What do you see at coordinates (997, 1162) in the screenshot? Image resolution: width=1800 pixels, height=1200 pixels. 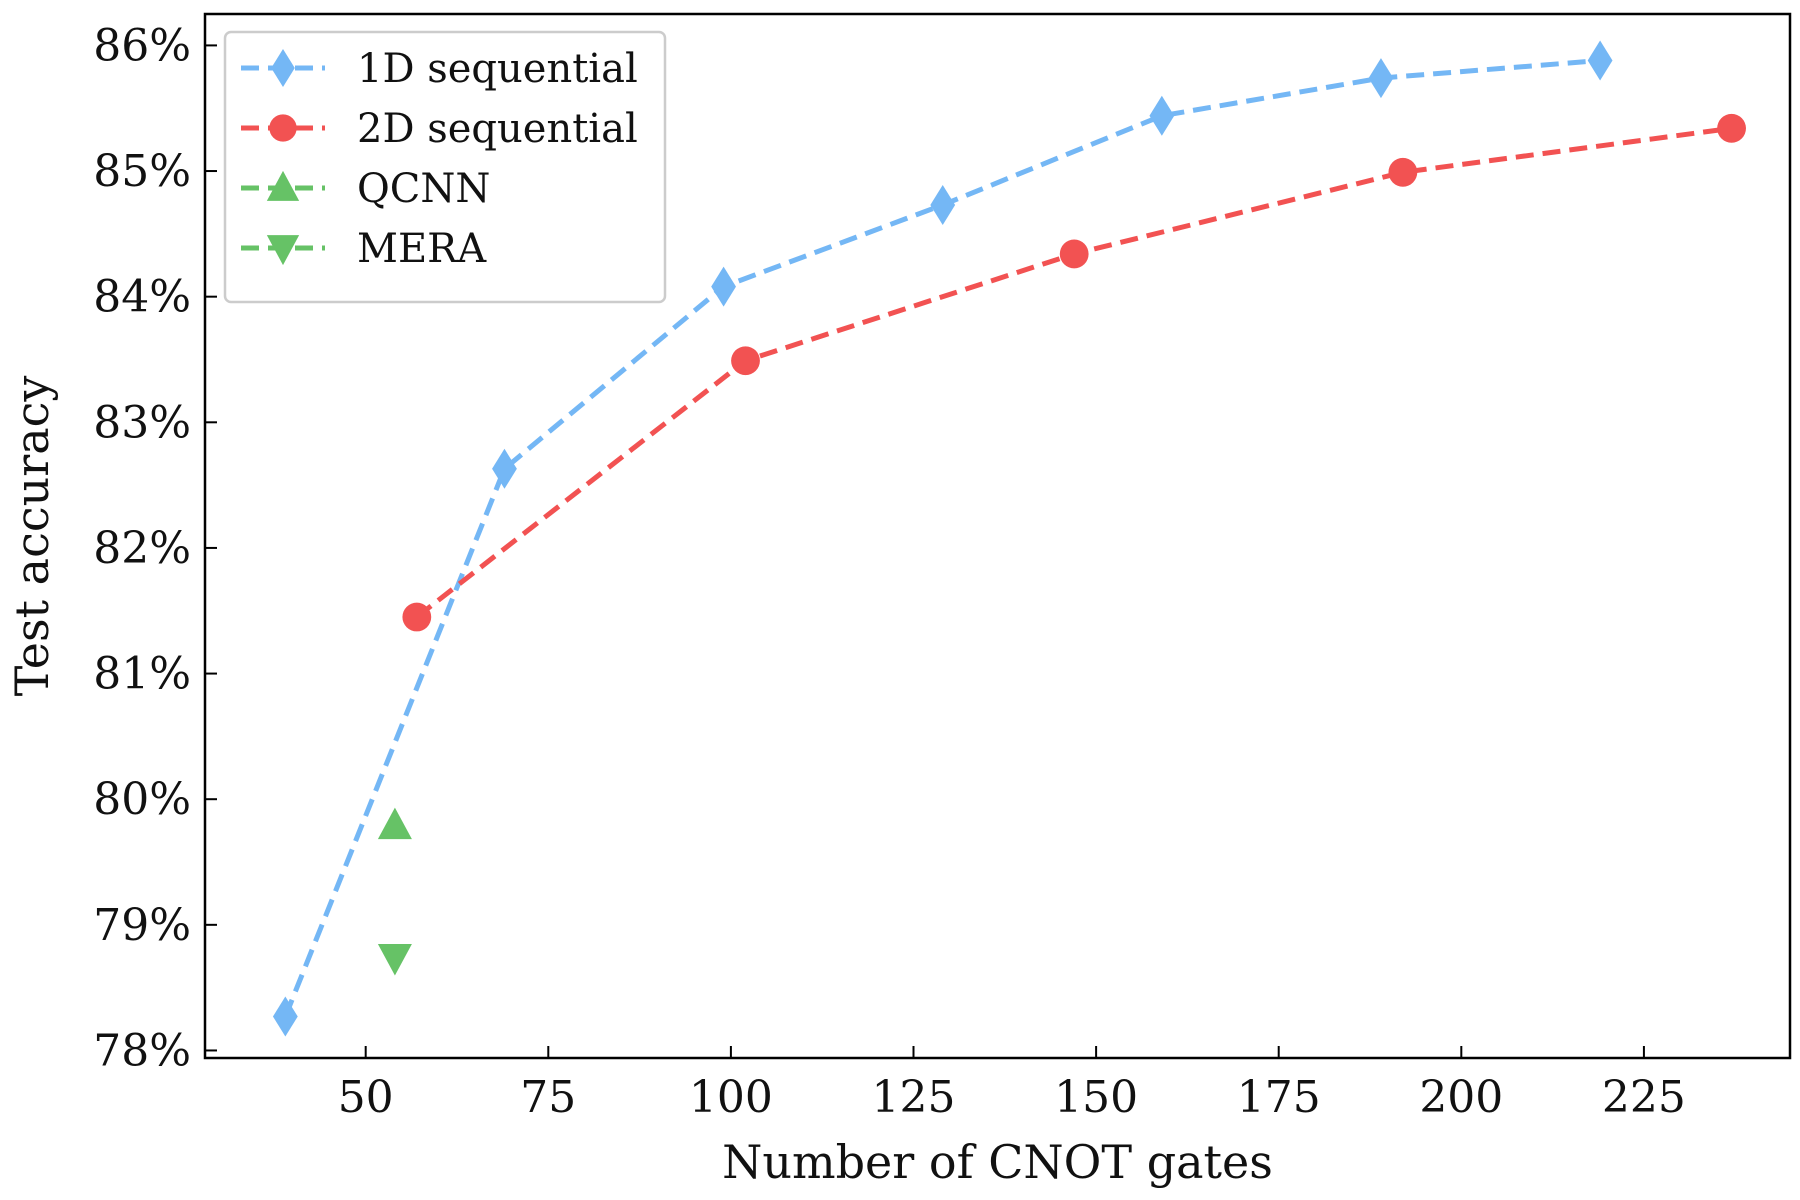 I see `x-axis-label: Number of CNOT gates` at bounding box center [997, 1162].